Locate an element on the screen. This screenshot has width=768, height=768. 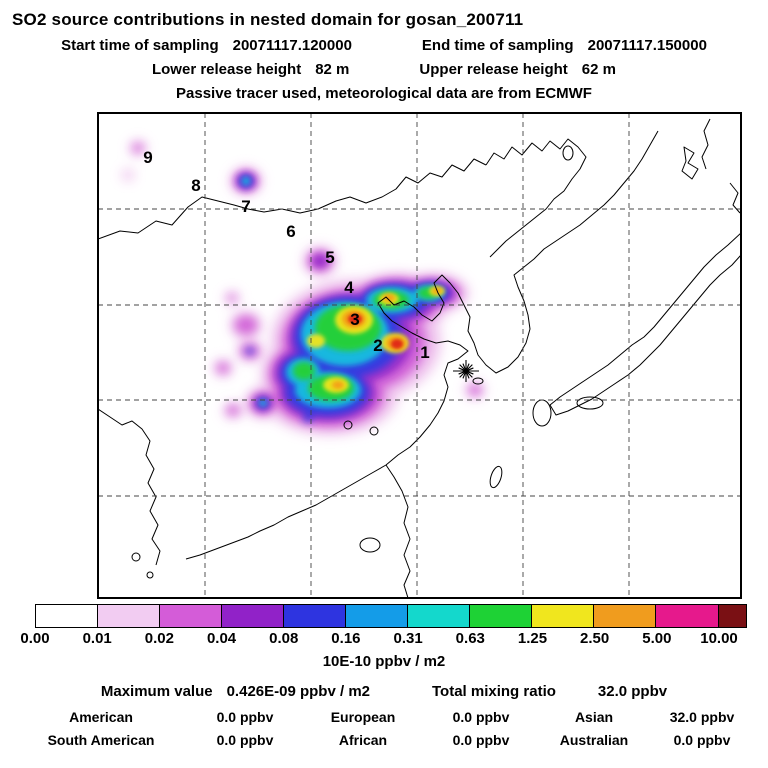
colorbar-tick-1.25: 1.25 is located at coordinates (532, 638).